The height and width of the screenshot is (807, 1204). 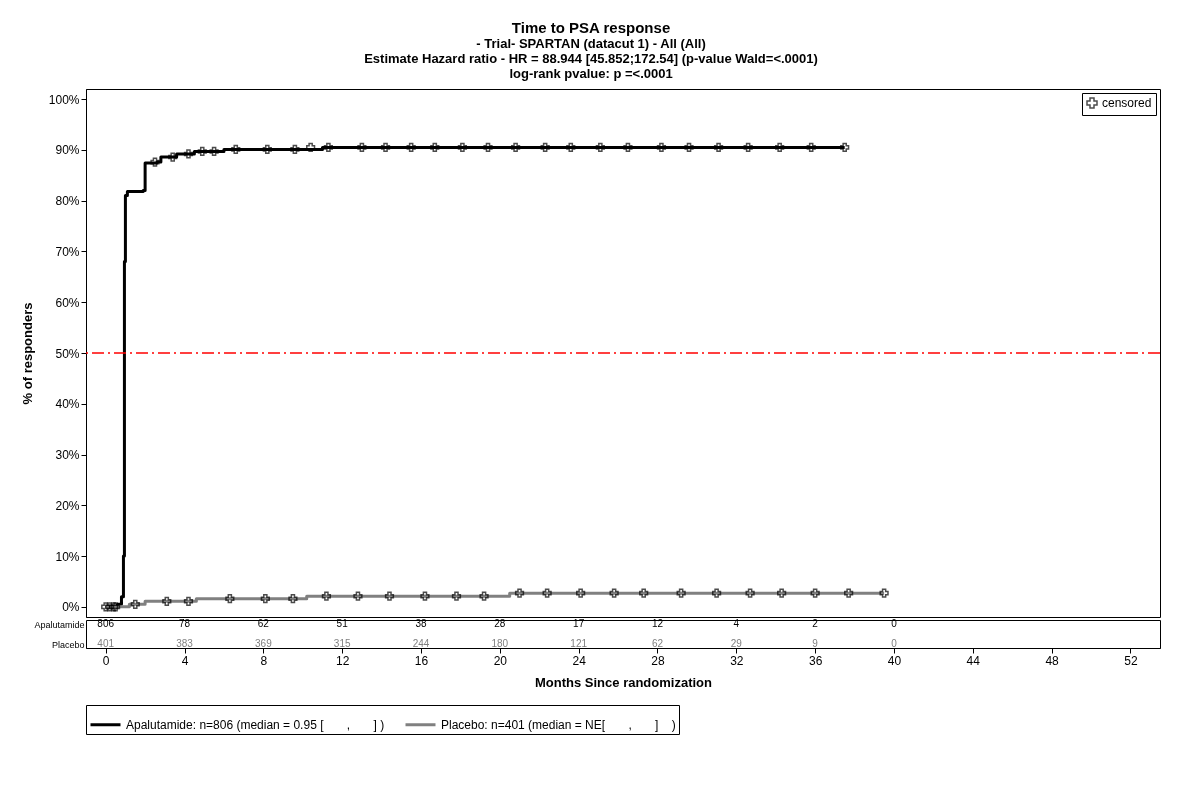 I want to click on x-tick-label: 4, so click(x=185, y=660).